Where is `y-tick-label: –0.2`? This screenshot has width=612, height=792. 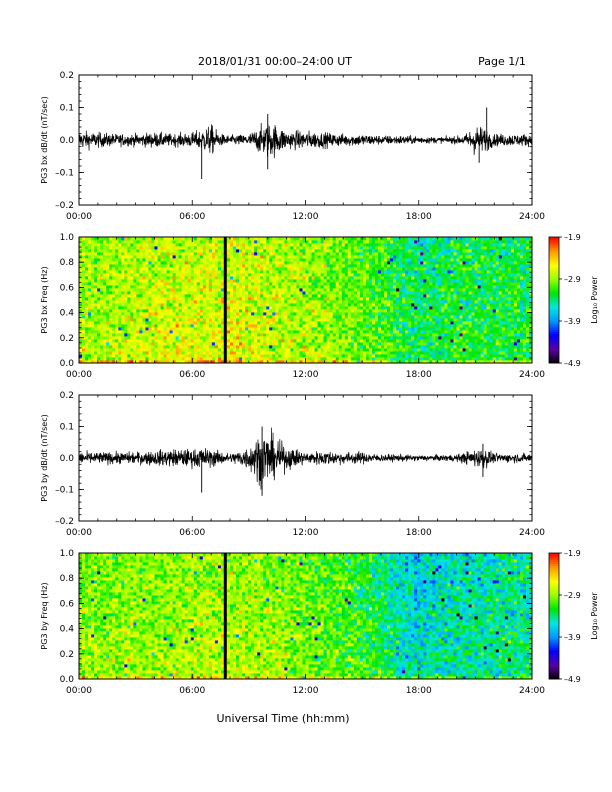
y-tick-label: –0.2 is located at coordinates (64, 206).